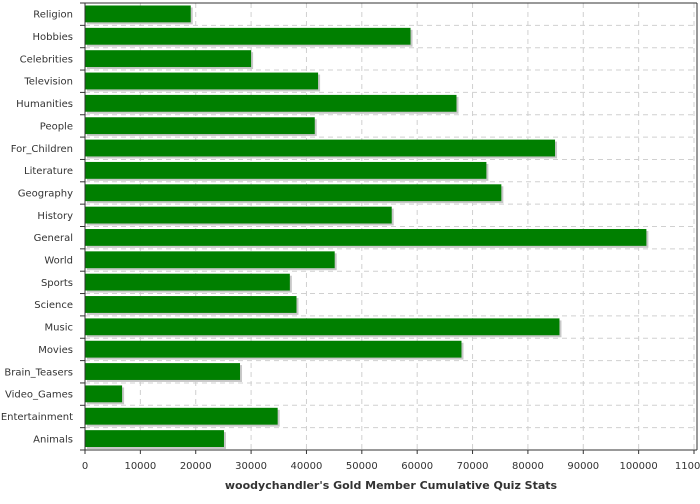 This screenshot has height=504, width=700. What do you see at coordinates (200, 126) in the screenshot?
I see `bar-people` at bounding box center [200, 126].